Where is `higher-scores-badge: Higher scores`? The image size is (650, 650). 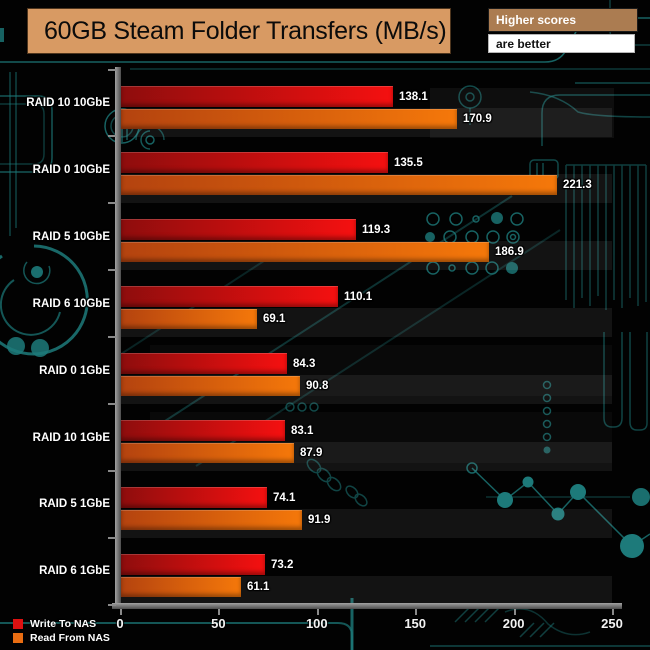
higher-scores-badge: Higher scores is located at coordinates (563, 20).